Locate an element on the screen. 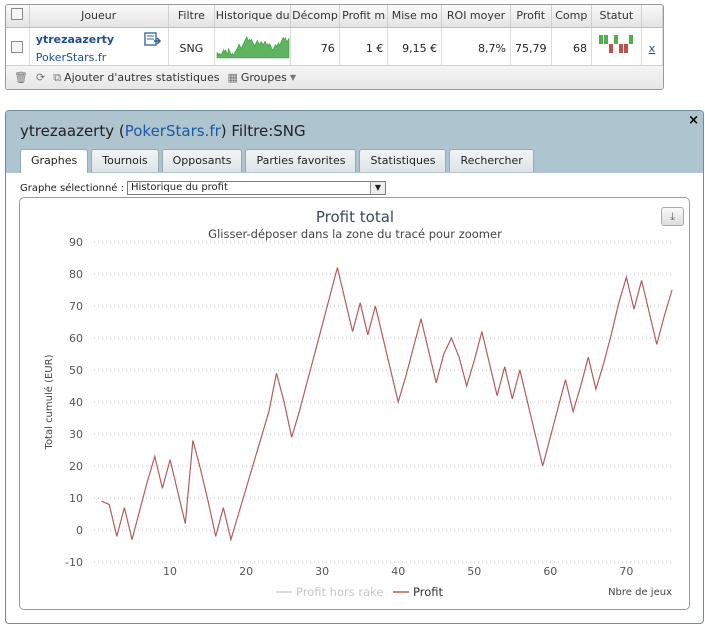 This screenshot has width=705, height=627. col-header-avg-profit: Profit m is located at coordinates (364, 16).